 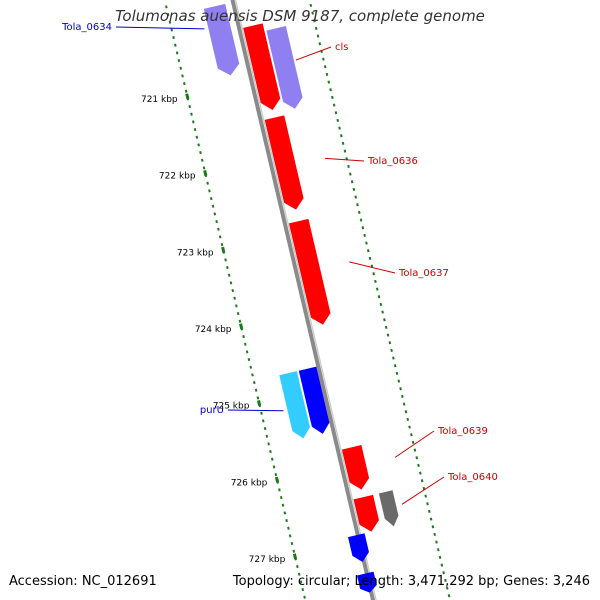 What do you see at coordinates (262, 66) in the screenshot?
I see `gene-arrow-cls` at bounding box center [262, 66].